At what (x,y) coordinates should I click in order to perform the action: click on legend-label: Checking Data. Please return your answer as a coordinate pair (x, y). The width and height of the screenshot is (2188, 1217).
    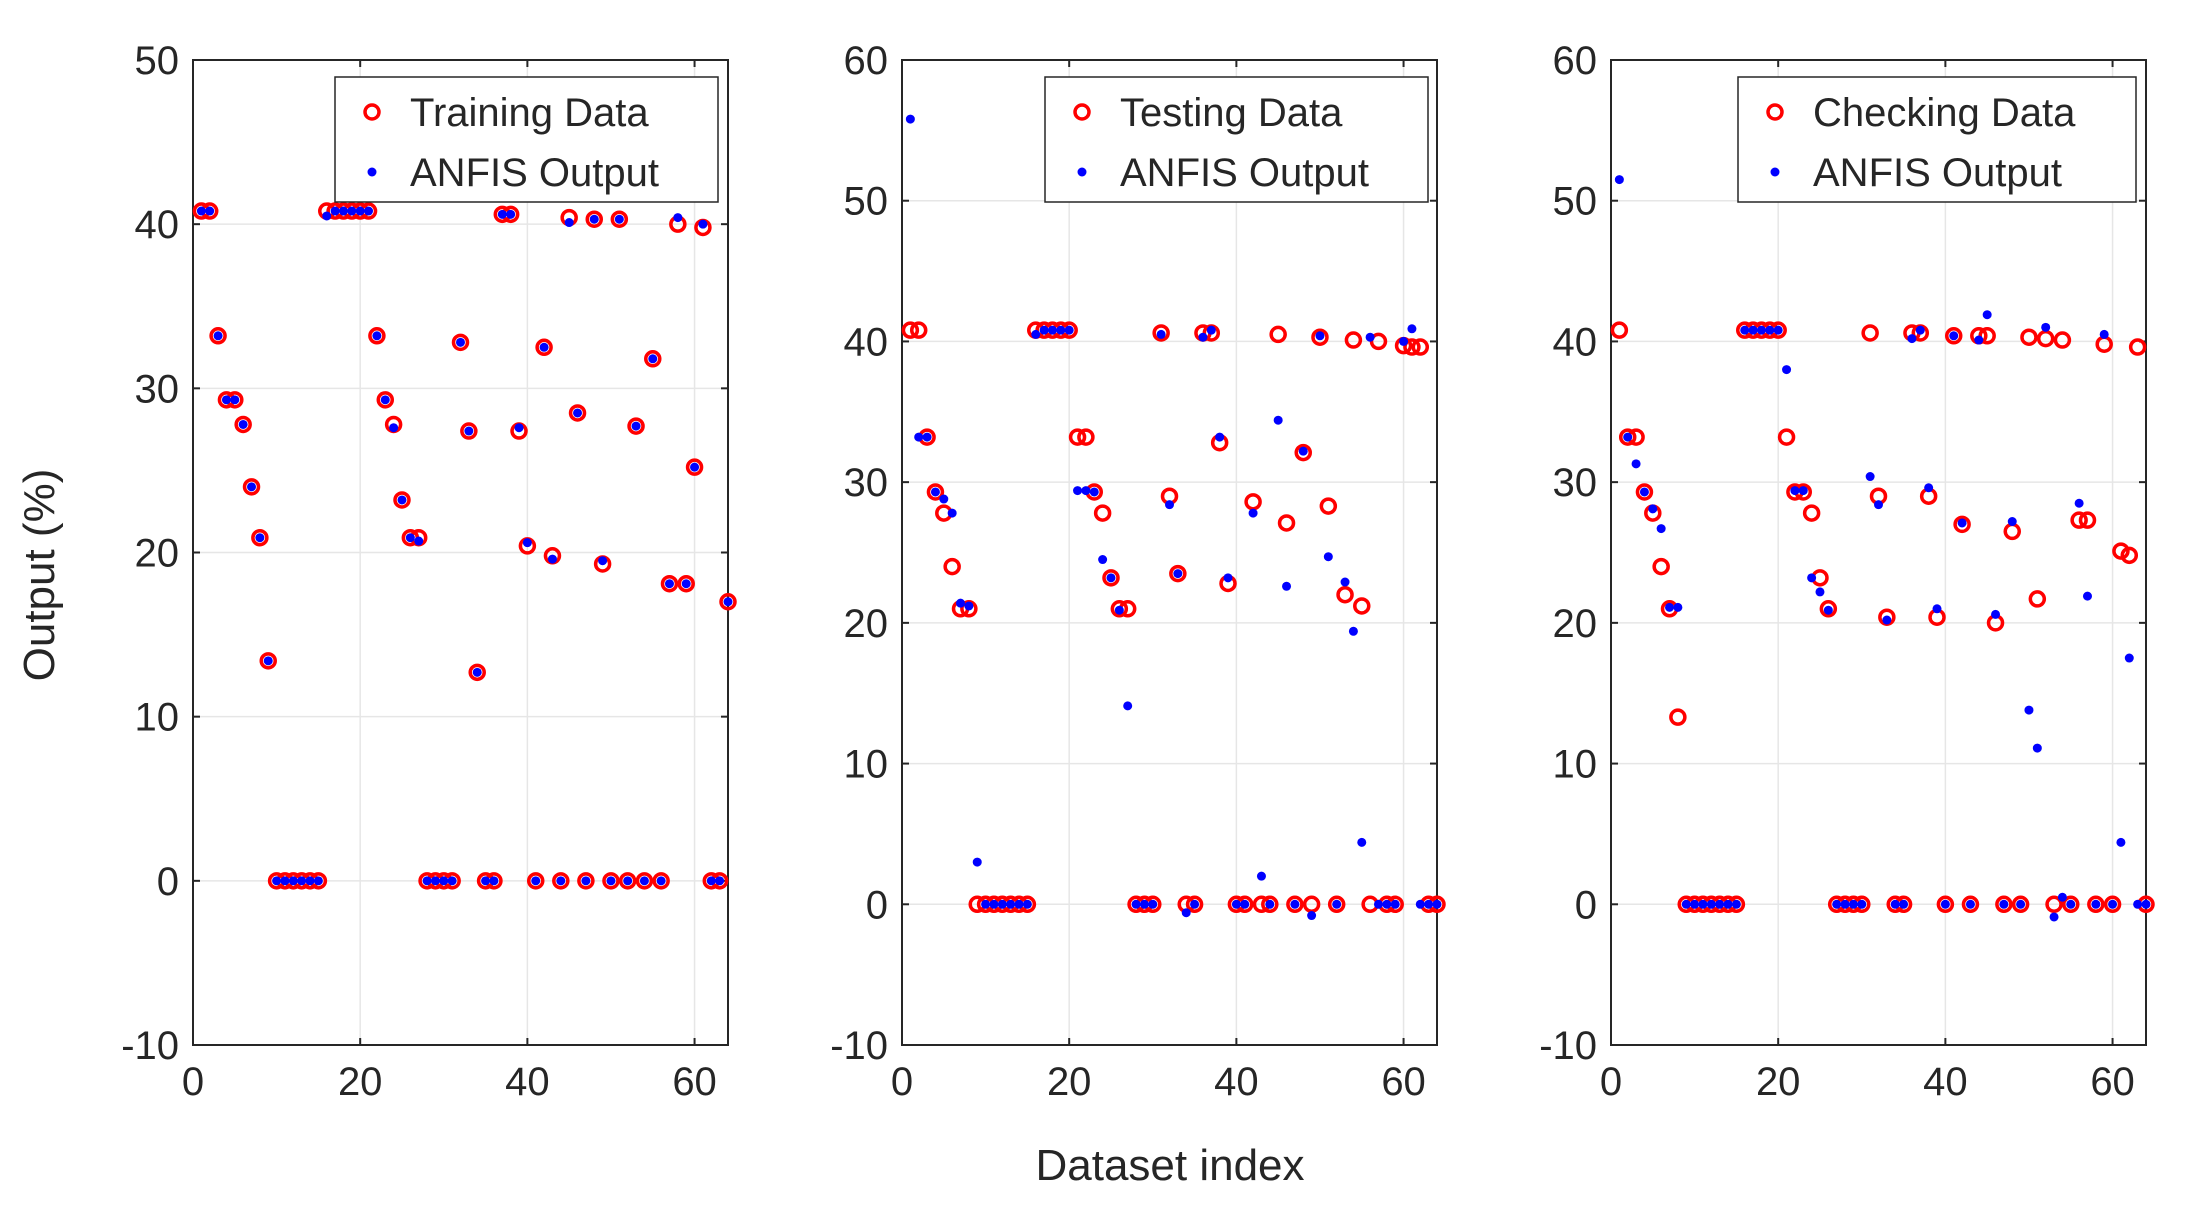
    Looking at the image, I should click on (1944, 113).